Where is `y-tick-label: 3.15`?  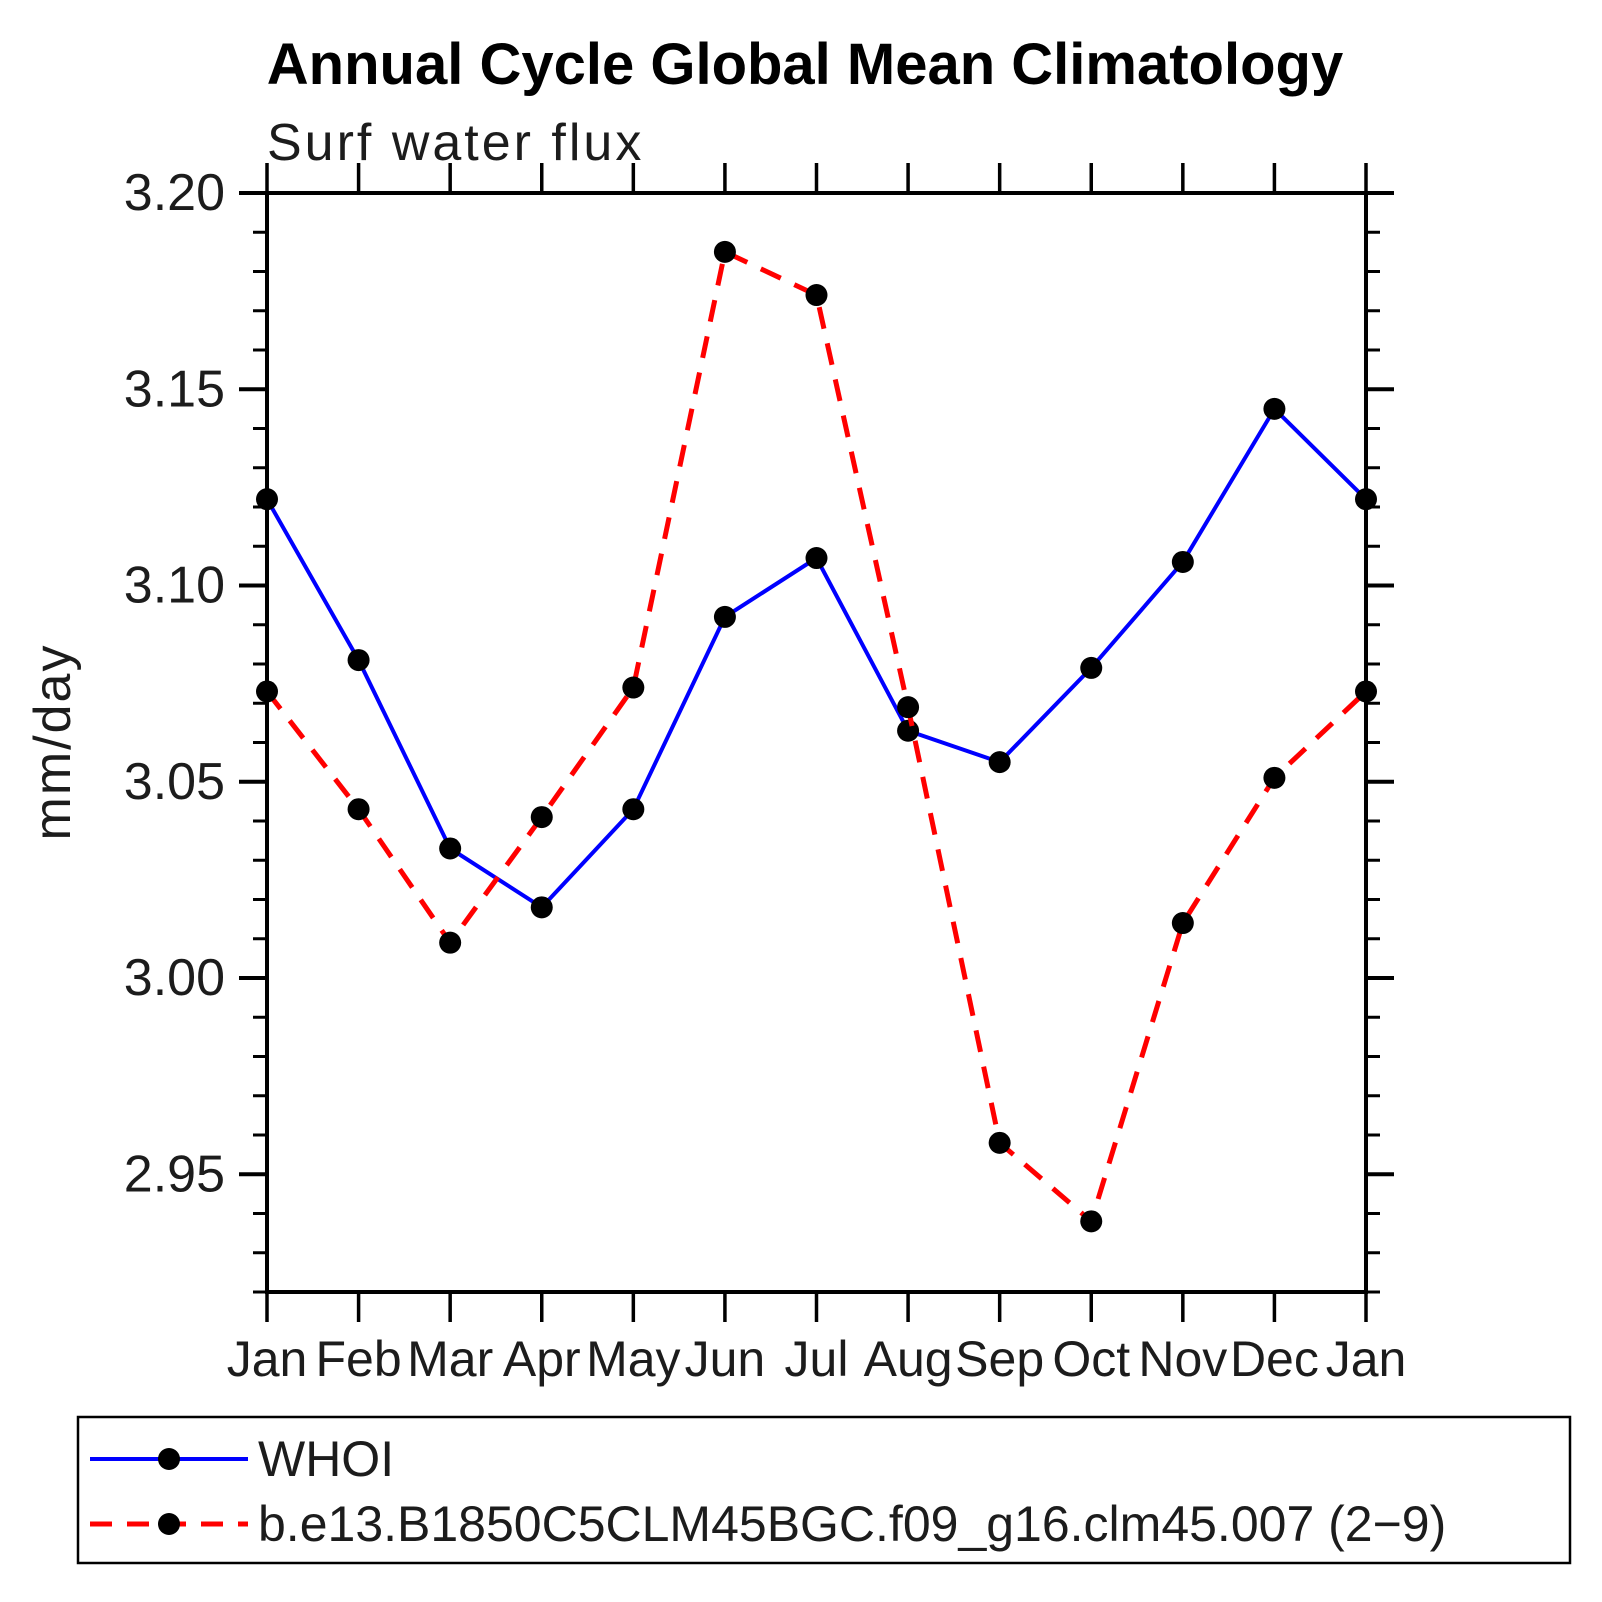 y-tick-label: 3.15 is located at coordinates (174, 389).